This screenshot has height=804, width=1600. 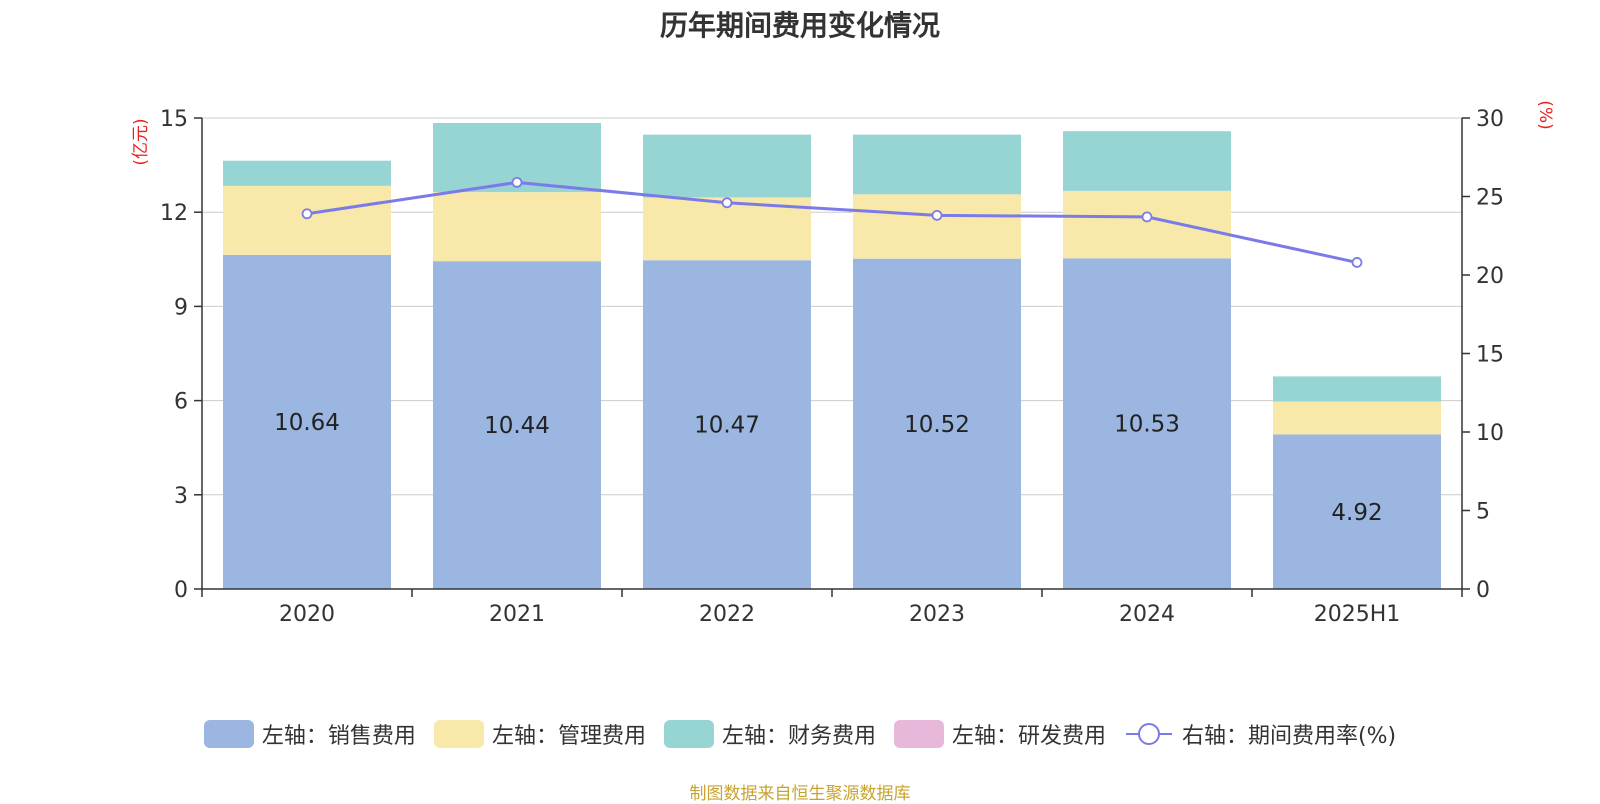 I want to click on expense-rate-line, so click(x=832, y=222).